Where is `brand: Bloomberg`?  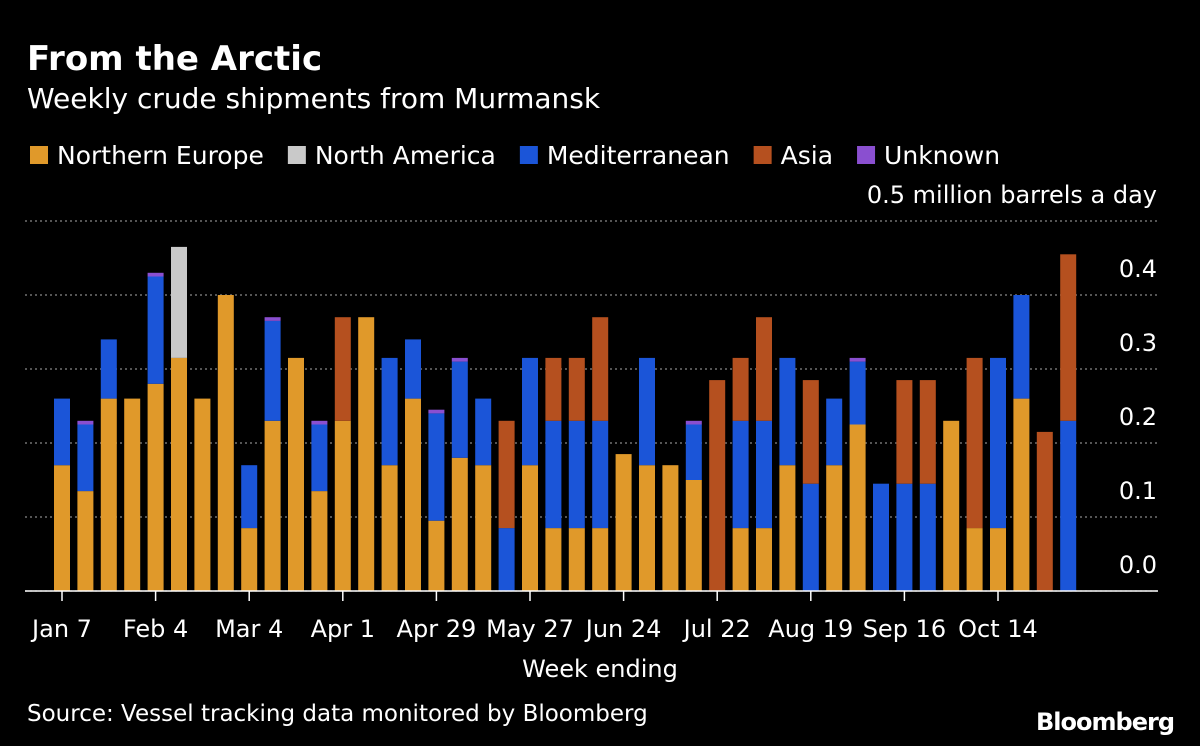
brand: Bloomberg is located at coordinates (1105, 722).